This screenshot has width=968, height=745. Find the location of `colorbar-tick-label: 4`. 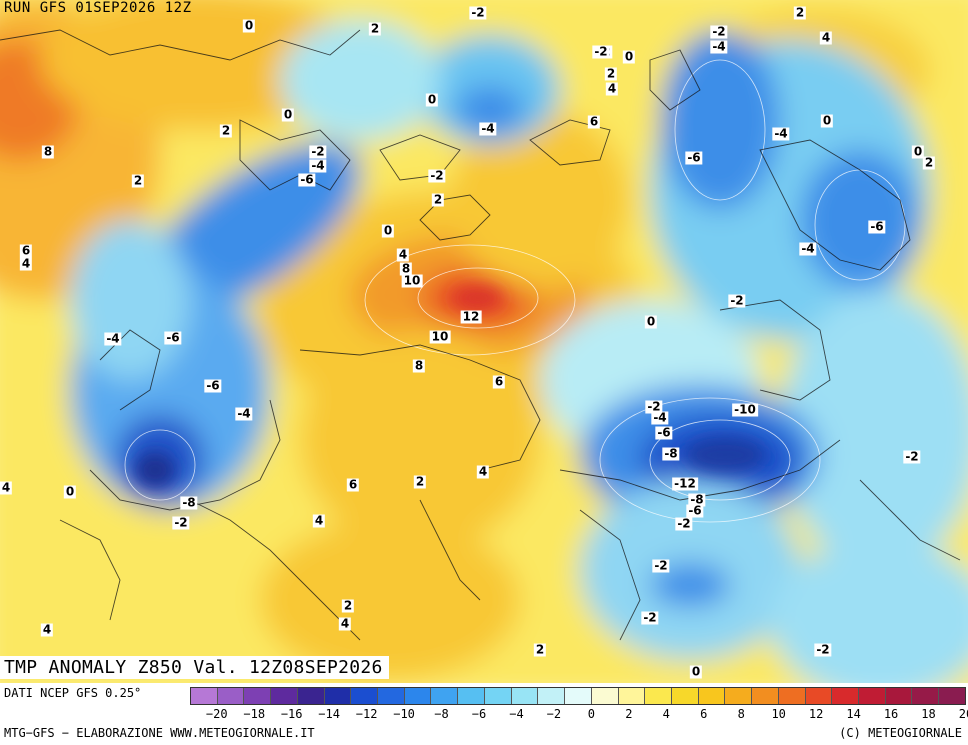

colorbar-tick-label: 4 is located at coordinates (666, 714).